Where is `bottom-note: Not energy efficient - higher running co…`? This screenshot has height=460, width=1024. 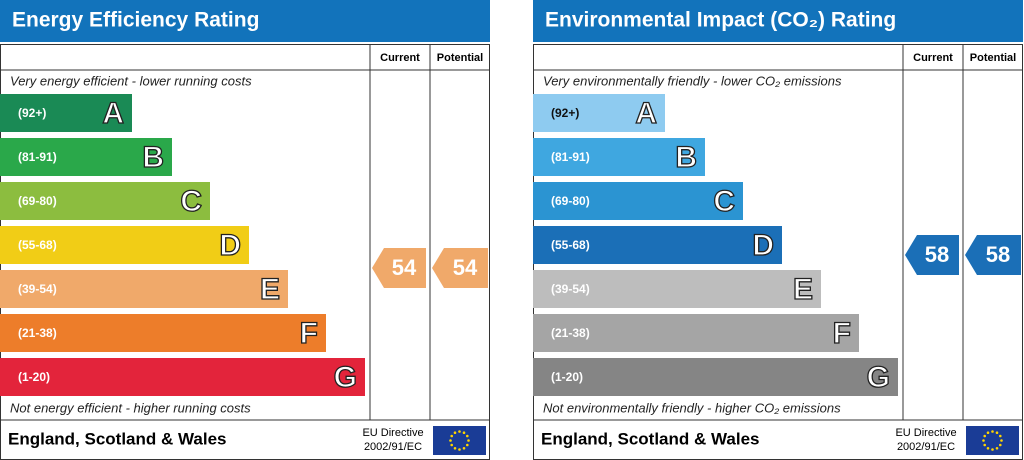
bottom-note: Not energy efficient - higher running co… is located at coordinates (130, 407).